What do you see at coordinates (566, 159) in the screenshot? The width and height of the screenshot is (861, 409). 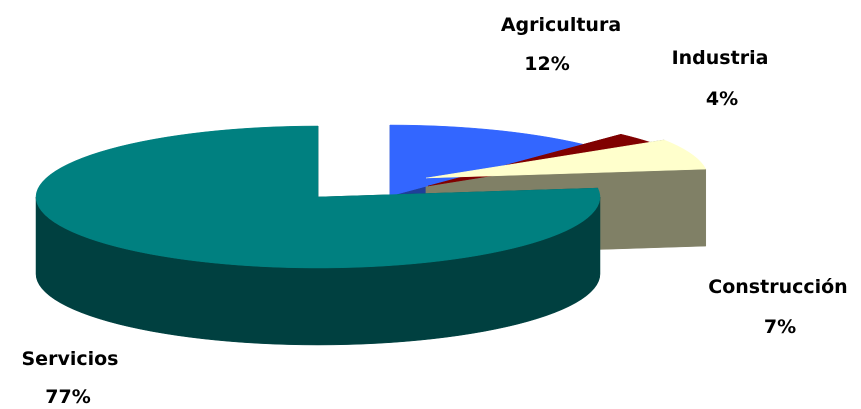 I see `pie-slice-construccion` at bounding box center [566, 159].